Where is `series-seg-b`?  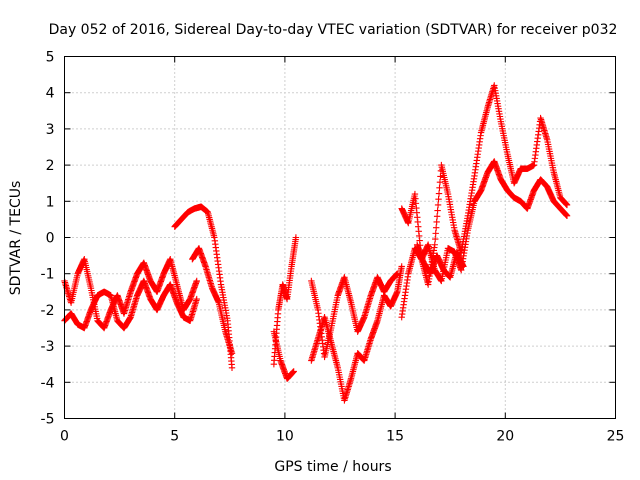
series-seg-b is located at coordinates (130, 304).